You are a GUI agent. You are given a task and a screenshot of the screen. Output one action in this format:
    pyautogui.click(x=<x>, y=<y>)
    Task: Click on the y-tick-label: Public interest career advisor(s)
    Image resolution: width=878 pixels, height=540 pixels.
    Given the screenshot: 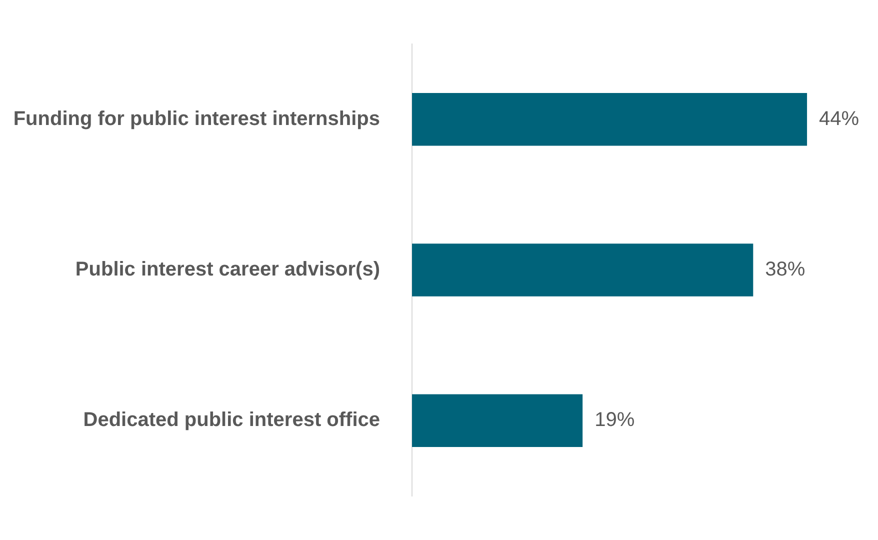 What is the action you would take?
    pyautogui.click(x=227, y=269)
    